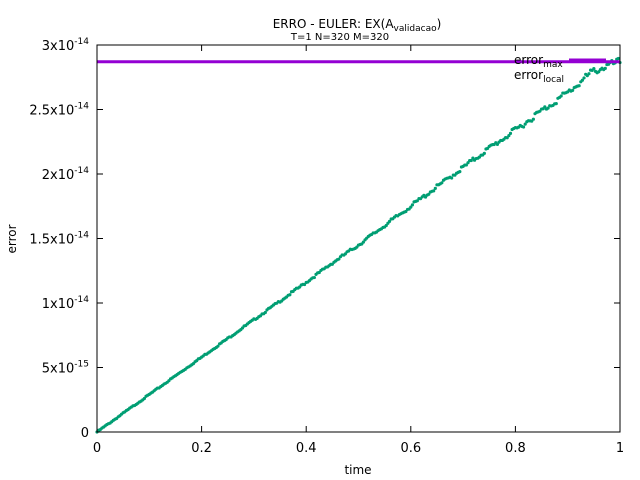 The height and width of the screenshot is (480, 640). I want to click on y-tick-label: 5x10⁻¹⁵, so click(65, 368).